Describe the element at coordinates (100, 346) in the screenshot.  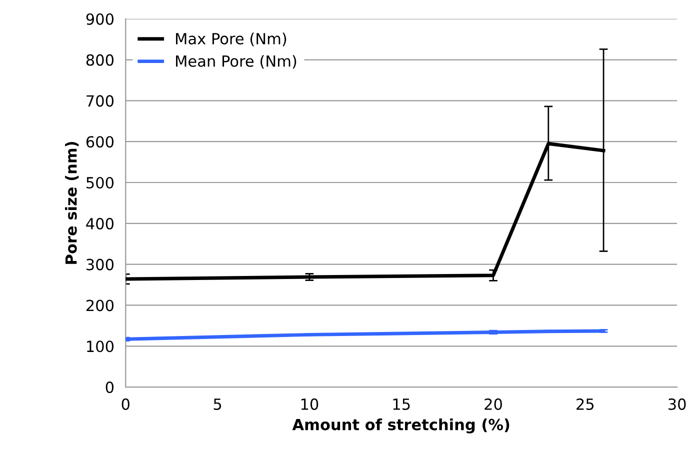
I see `y-tick-label: 100` at that location.